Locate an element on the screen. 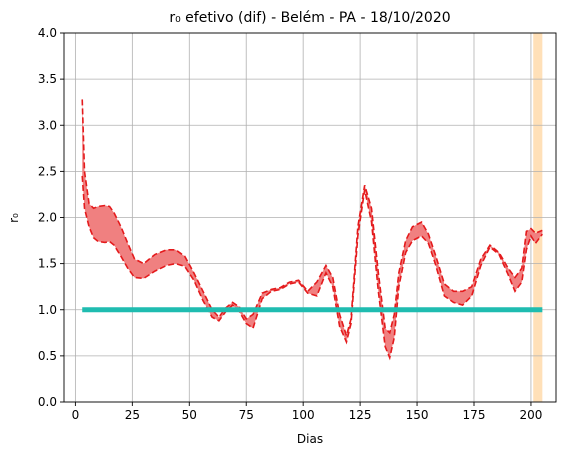 The height and width of the screenshot is (455, 568). x-tick-label-6: 150 is located at coordinates (417, 415).